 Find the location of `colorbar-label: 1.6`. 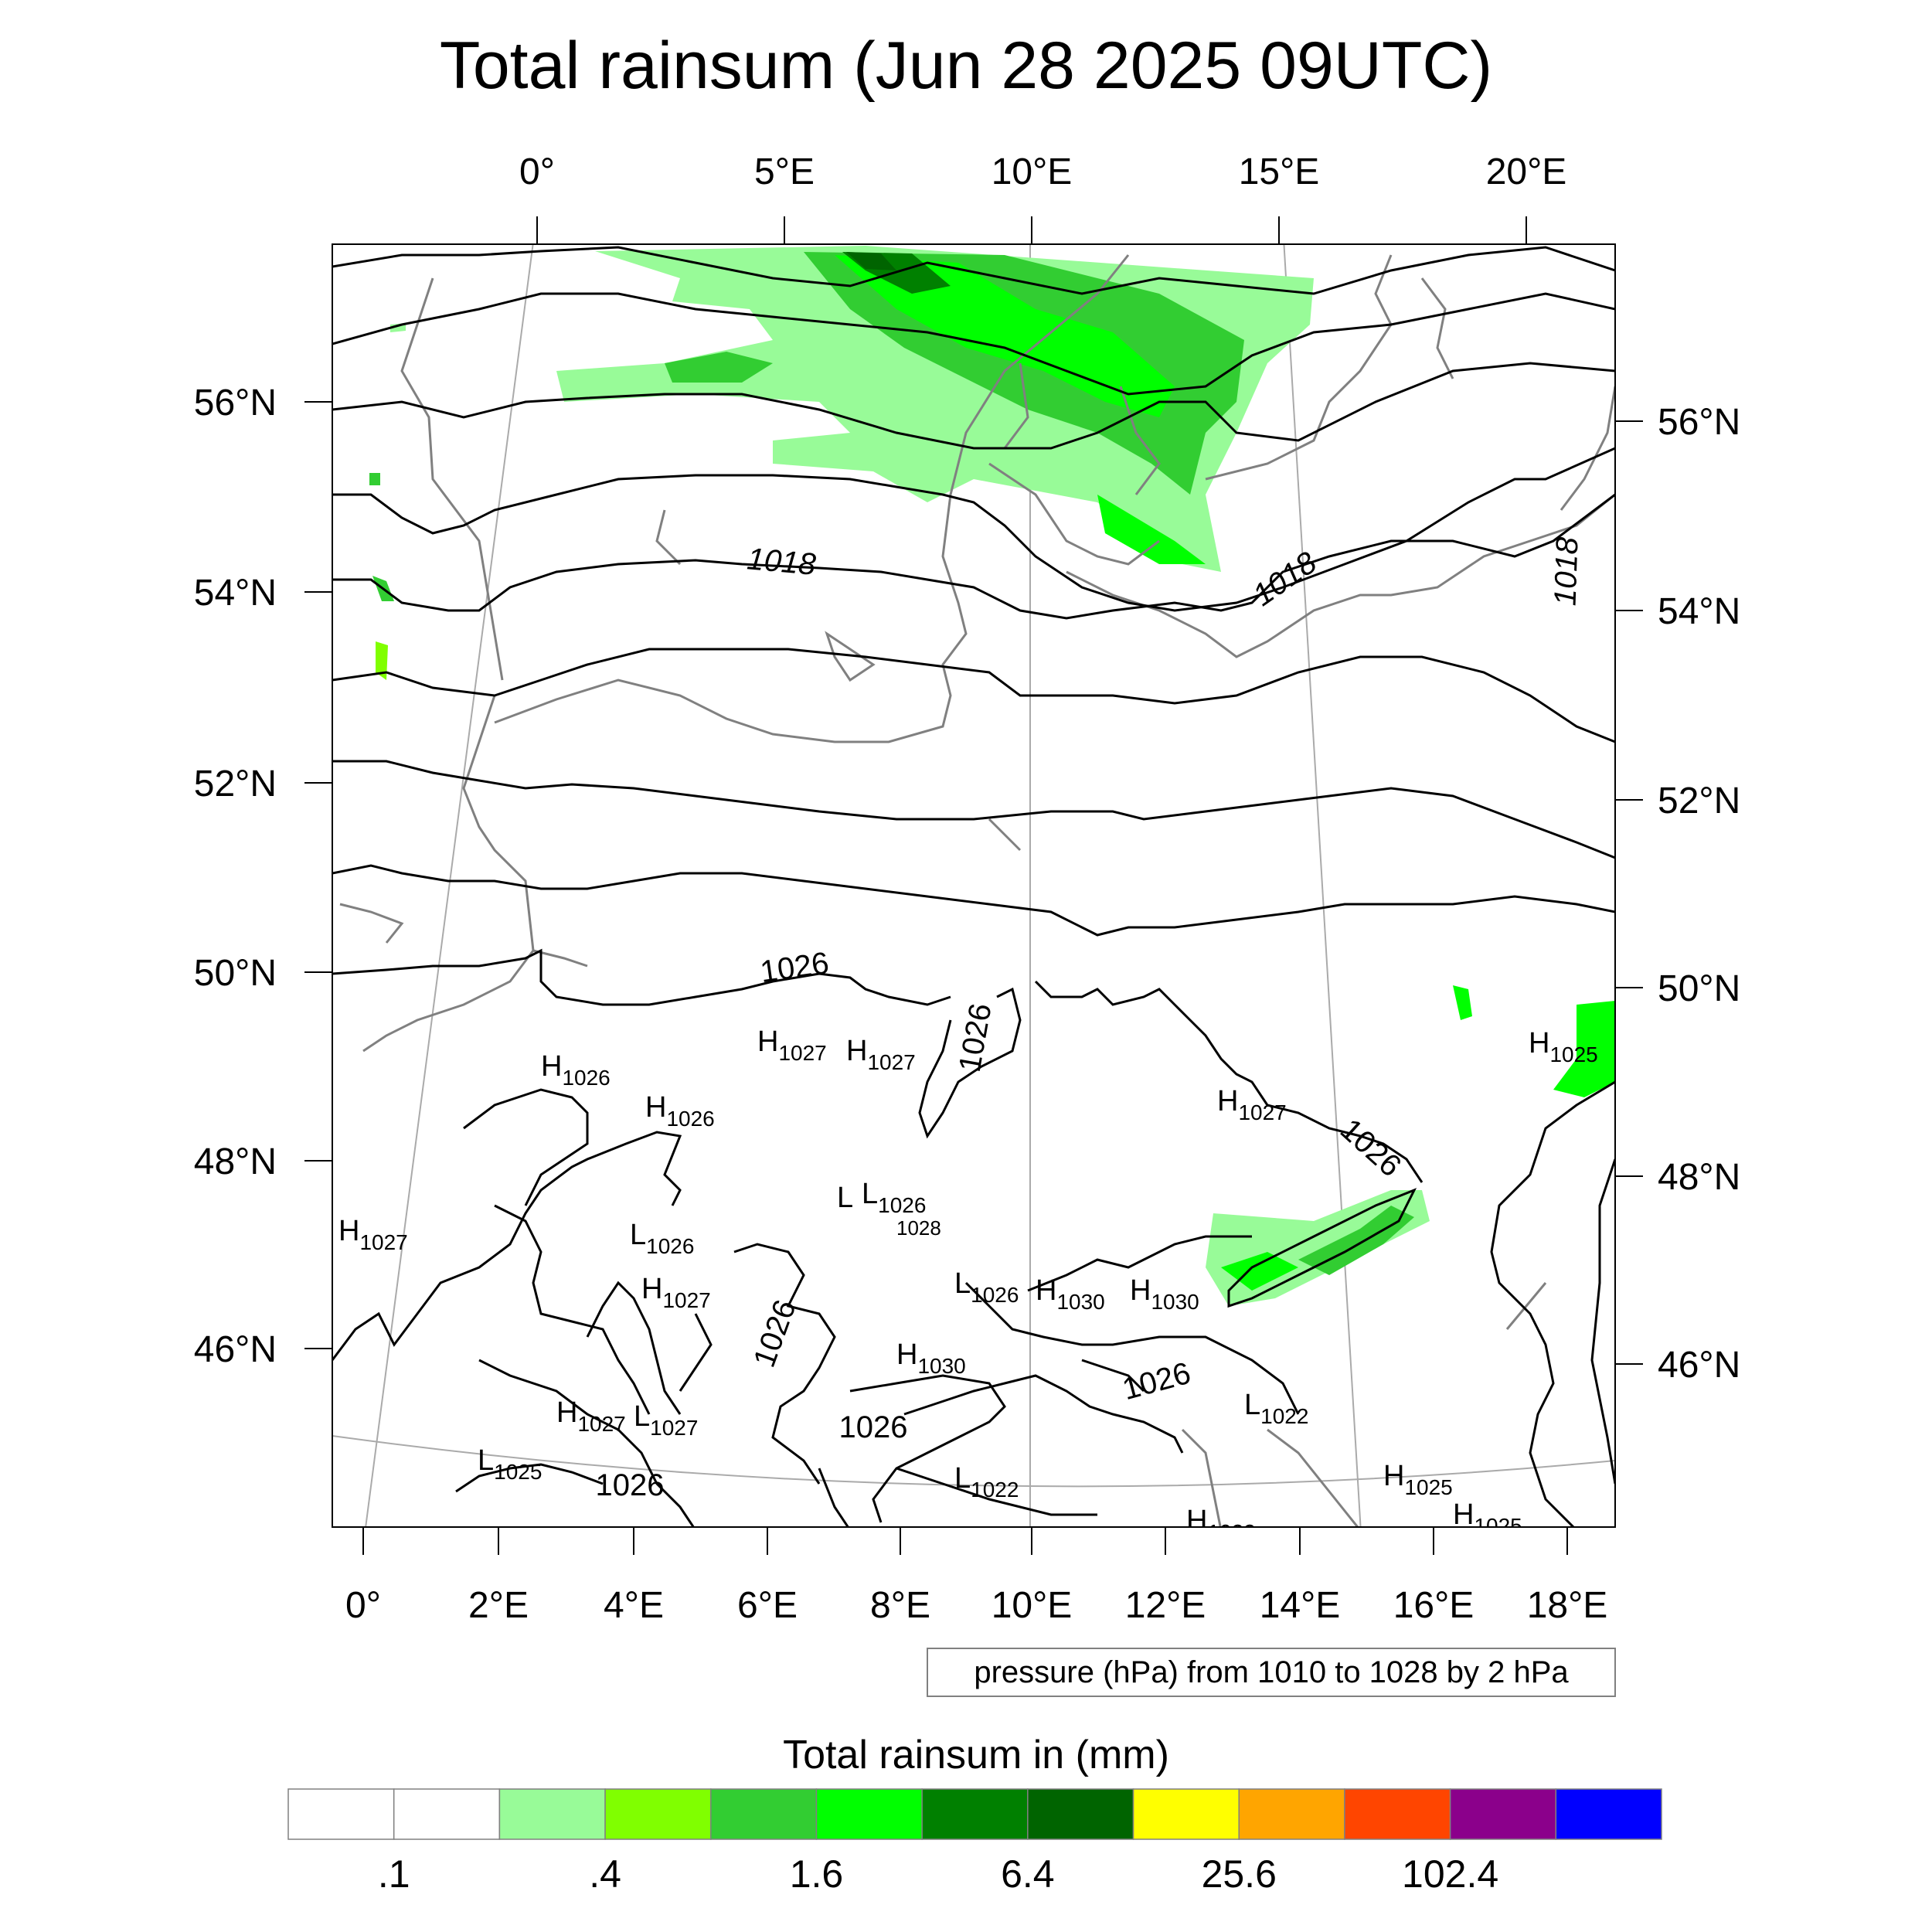

colorbar-label: 1.6 is located at coordinates (817, 1874).